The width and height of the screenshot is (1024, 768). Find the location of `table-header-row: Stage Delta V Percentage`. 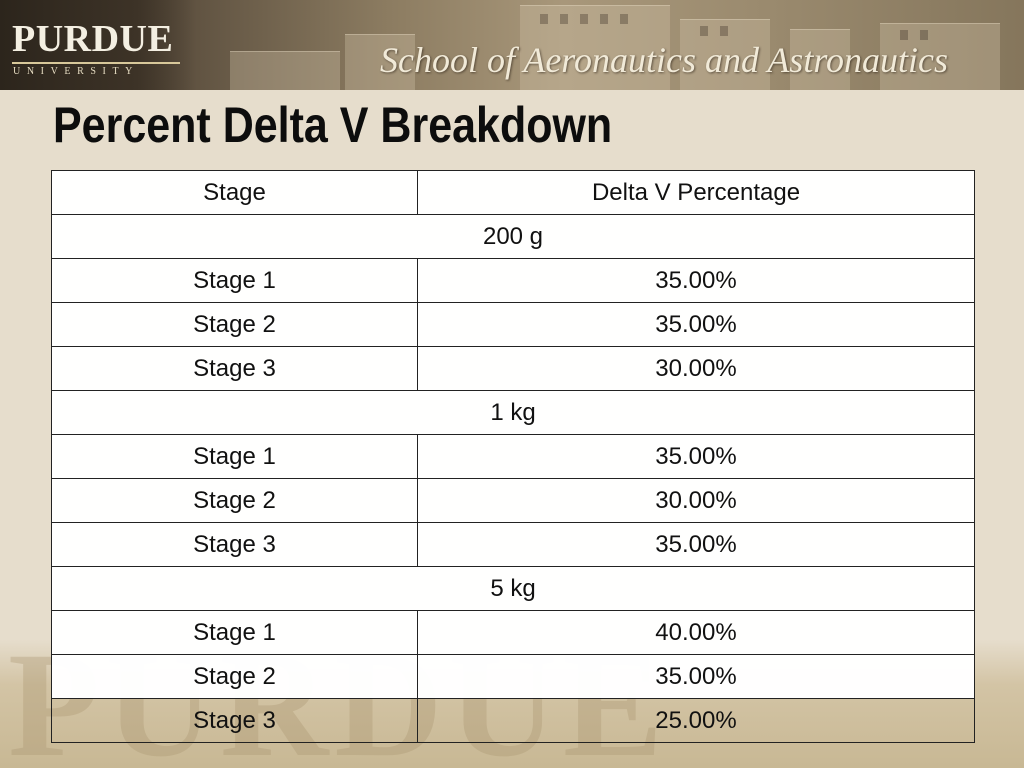

table-header-row: Stage Delta V Percentage is located at coordinates (513, 192).